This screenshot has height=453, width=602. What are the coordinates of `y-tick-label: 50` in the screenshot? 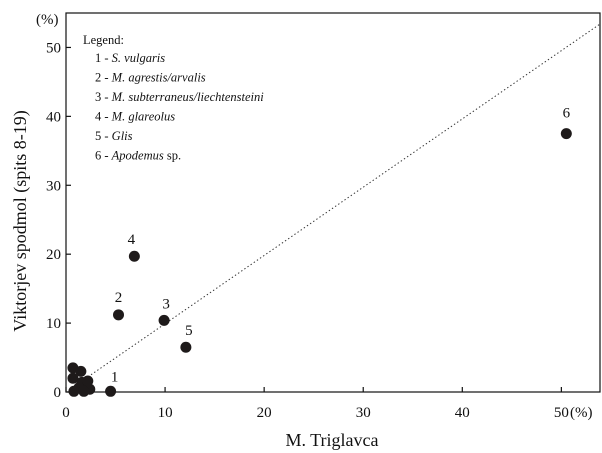 It's located at (53, 48).